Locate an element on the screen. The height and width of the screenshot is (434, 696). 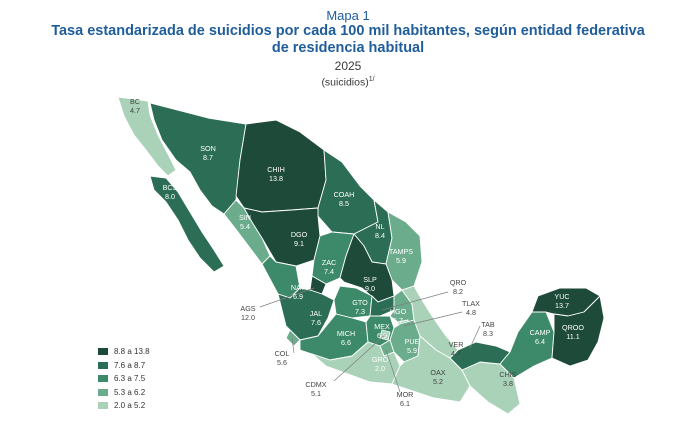
state-label-tab: TAB 8.3 is located at coordinates (488, 329).